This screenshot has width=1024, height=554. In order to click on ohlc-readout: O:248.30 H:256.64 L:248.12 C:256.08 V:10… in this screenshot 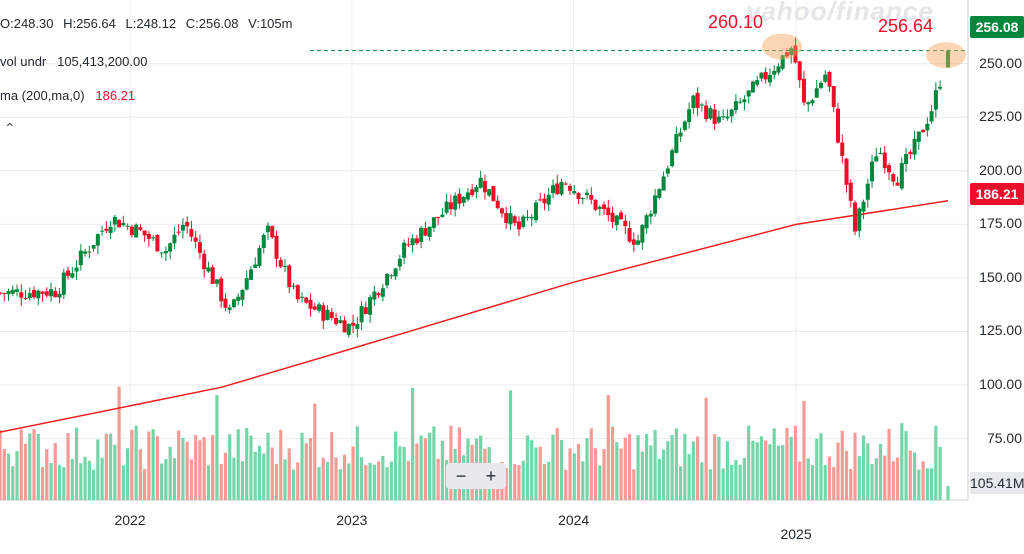, I will do `click(149, 23)`.